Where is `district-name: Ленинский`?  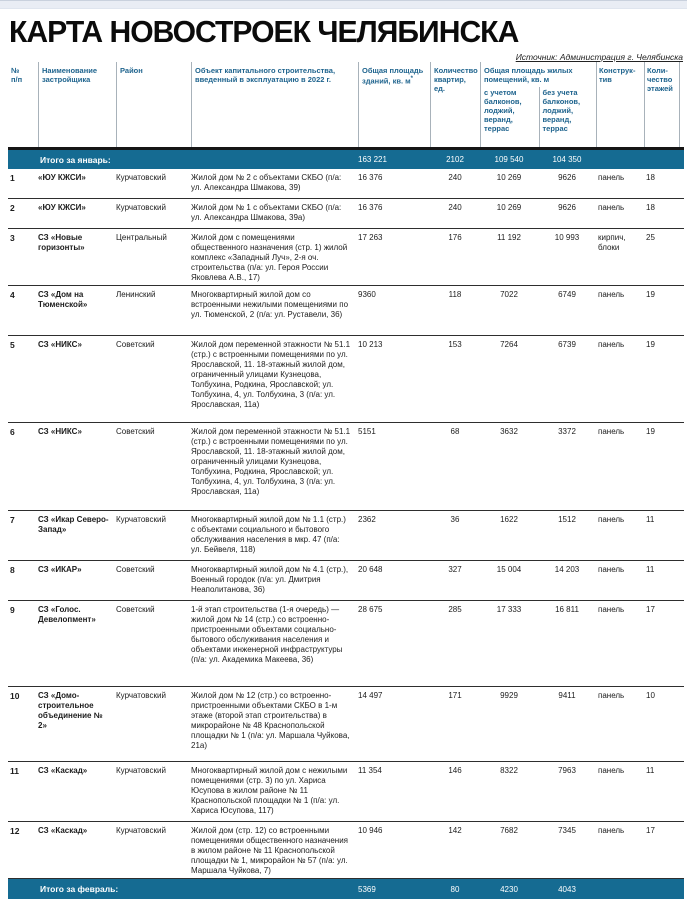 district-name: Ленинский is located at coordinates (136, 294).